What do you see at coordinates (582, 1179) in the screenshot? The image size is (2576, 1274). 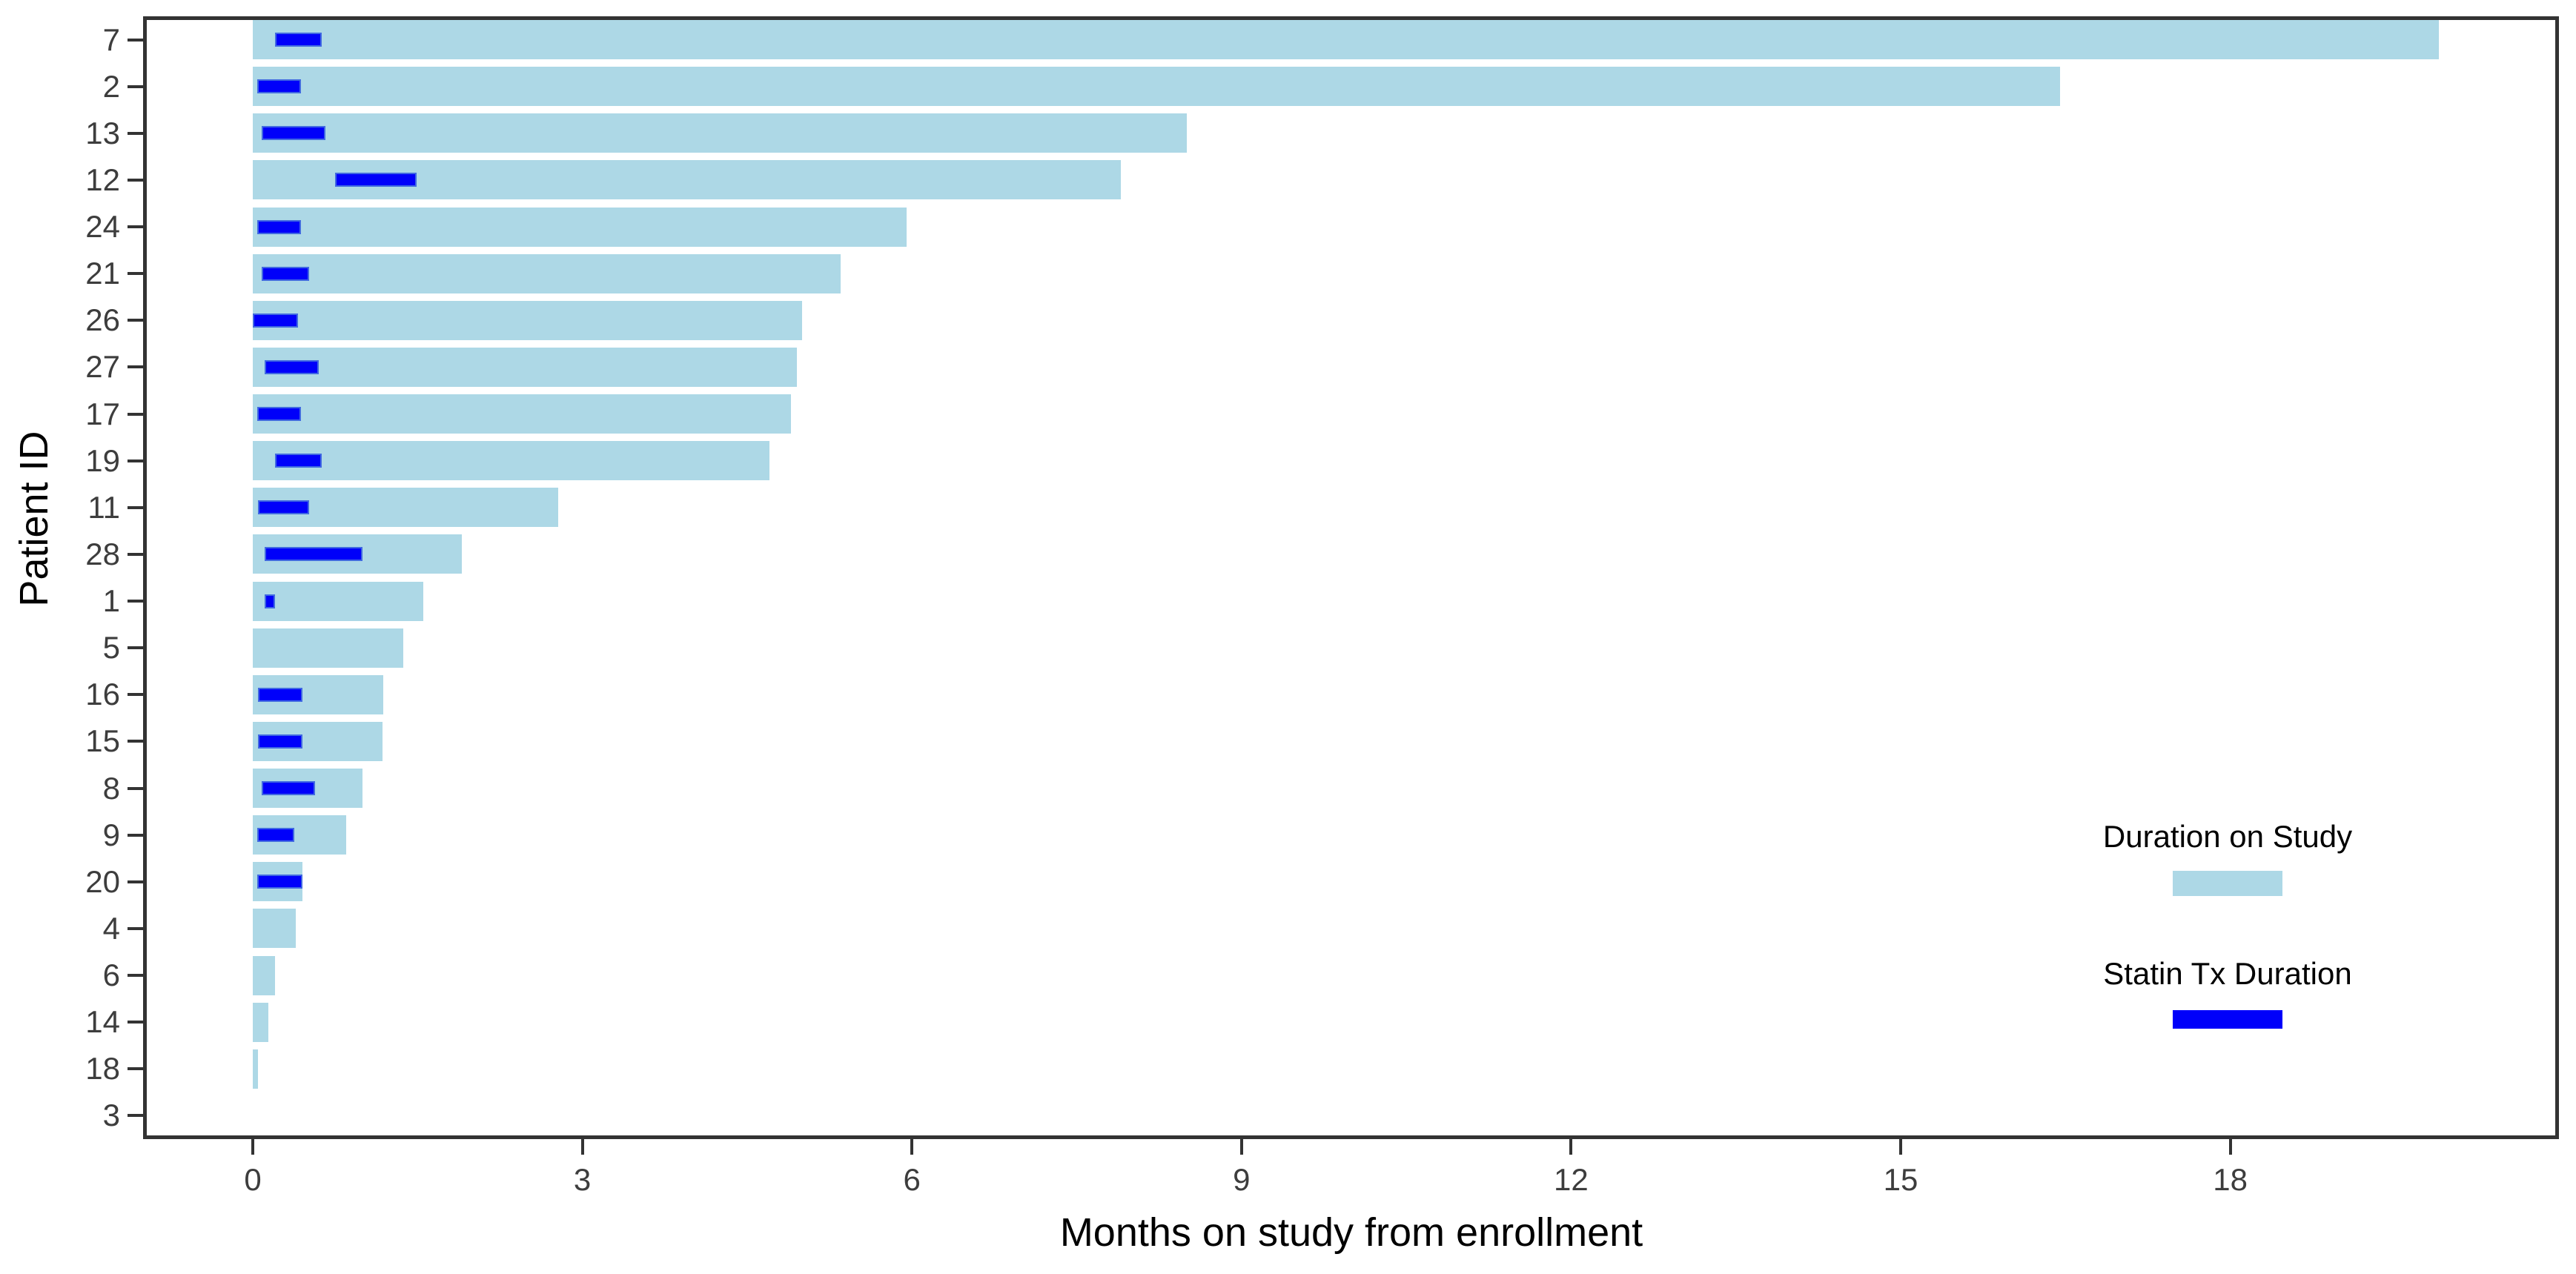 I see `x-tick-label-3: 3` at bounding box center [582, 1179].